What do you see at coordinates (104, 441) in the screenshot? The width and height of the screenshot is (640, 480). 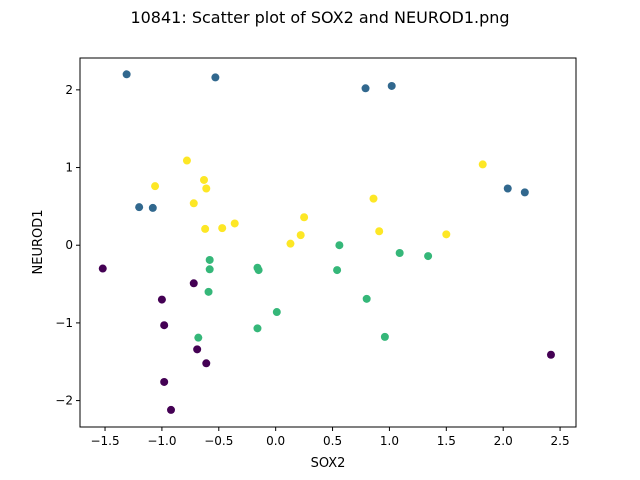 I see `x-tick-label: −1.5` at bounding box center [104, 441].